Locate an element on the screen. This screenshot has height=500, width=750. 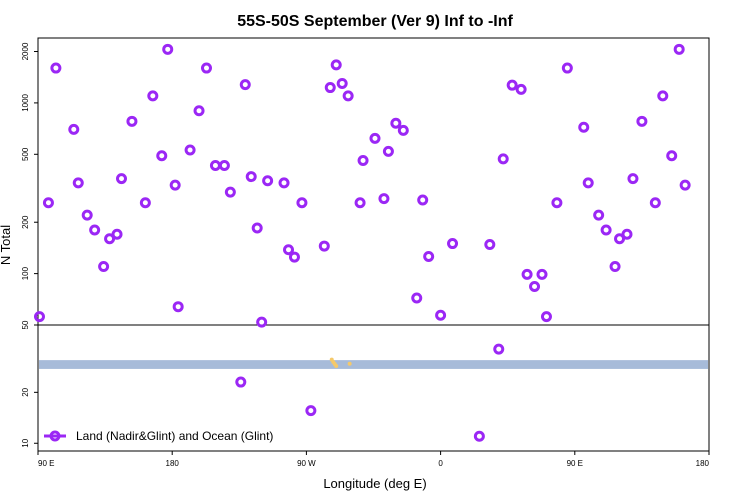
x-axis: 90 E 180 90 W 0 90 E 180 is located at coordinates (373, 459).